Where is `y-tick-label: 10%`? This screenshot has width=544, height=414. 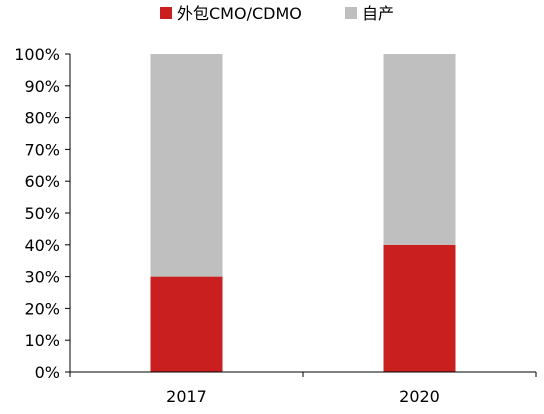 y-tick-label: 10% is located at coordinates (42, 340).